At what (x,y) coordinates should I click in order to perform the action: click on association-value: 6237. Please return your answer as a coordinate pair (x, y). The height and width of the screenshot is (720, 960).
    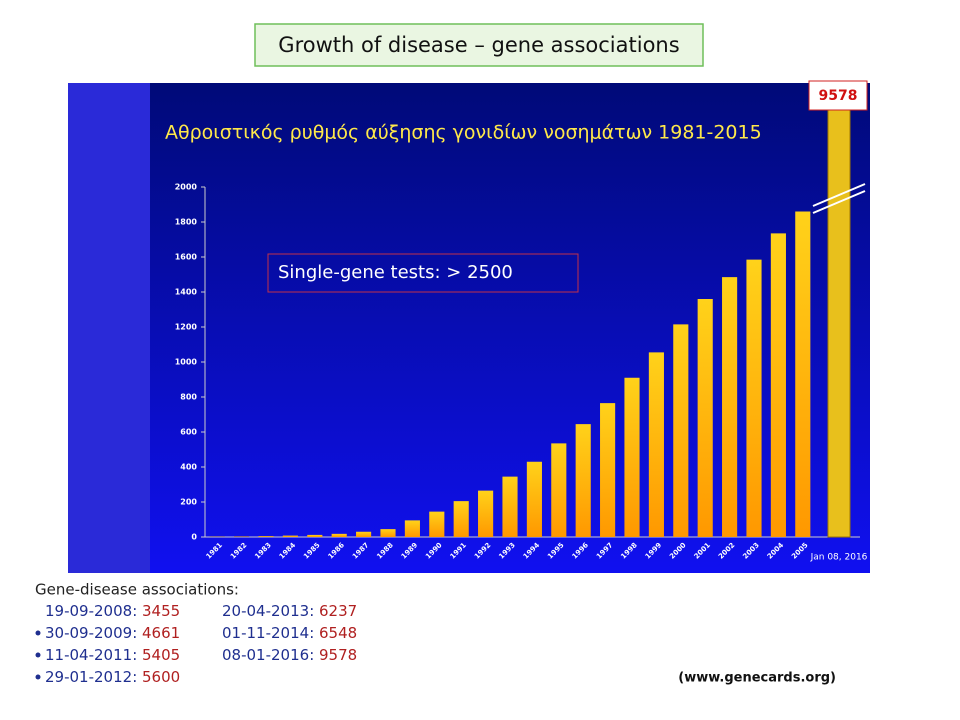
    Looking at the image, I should click on (338, 611).